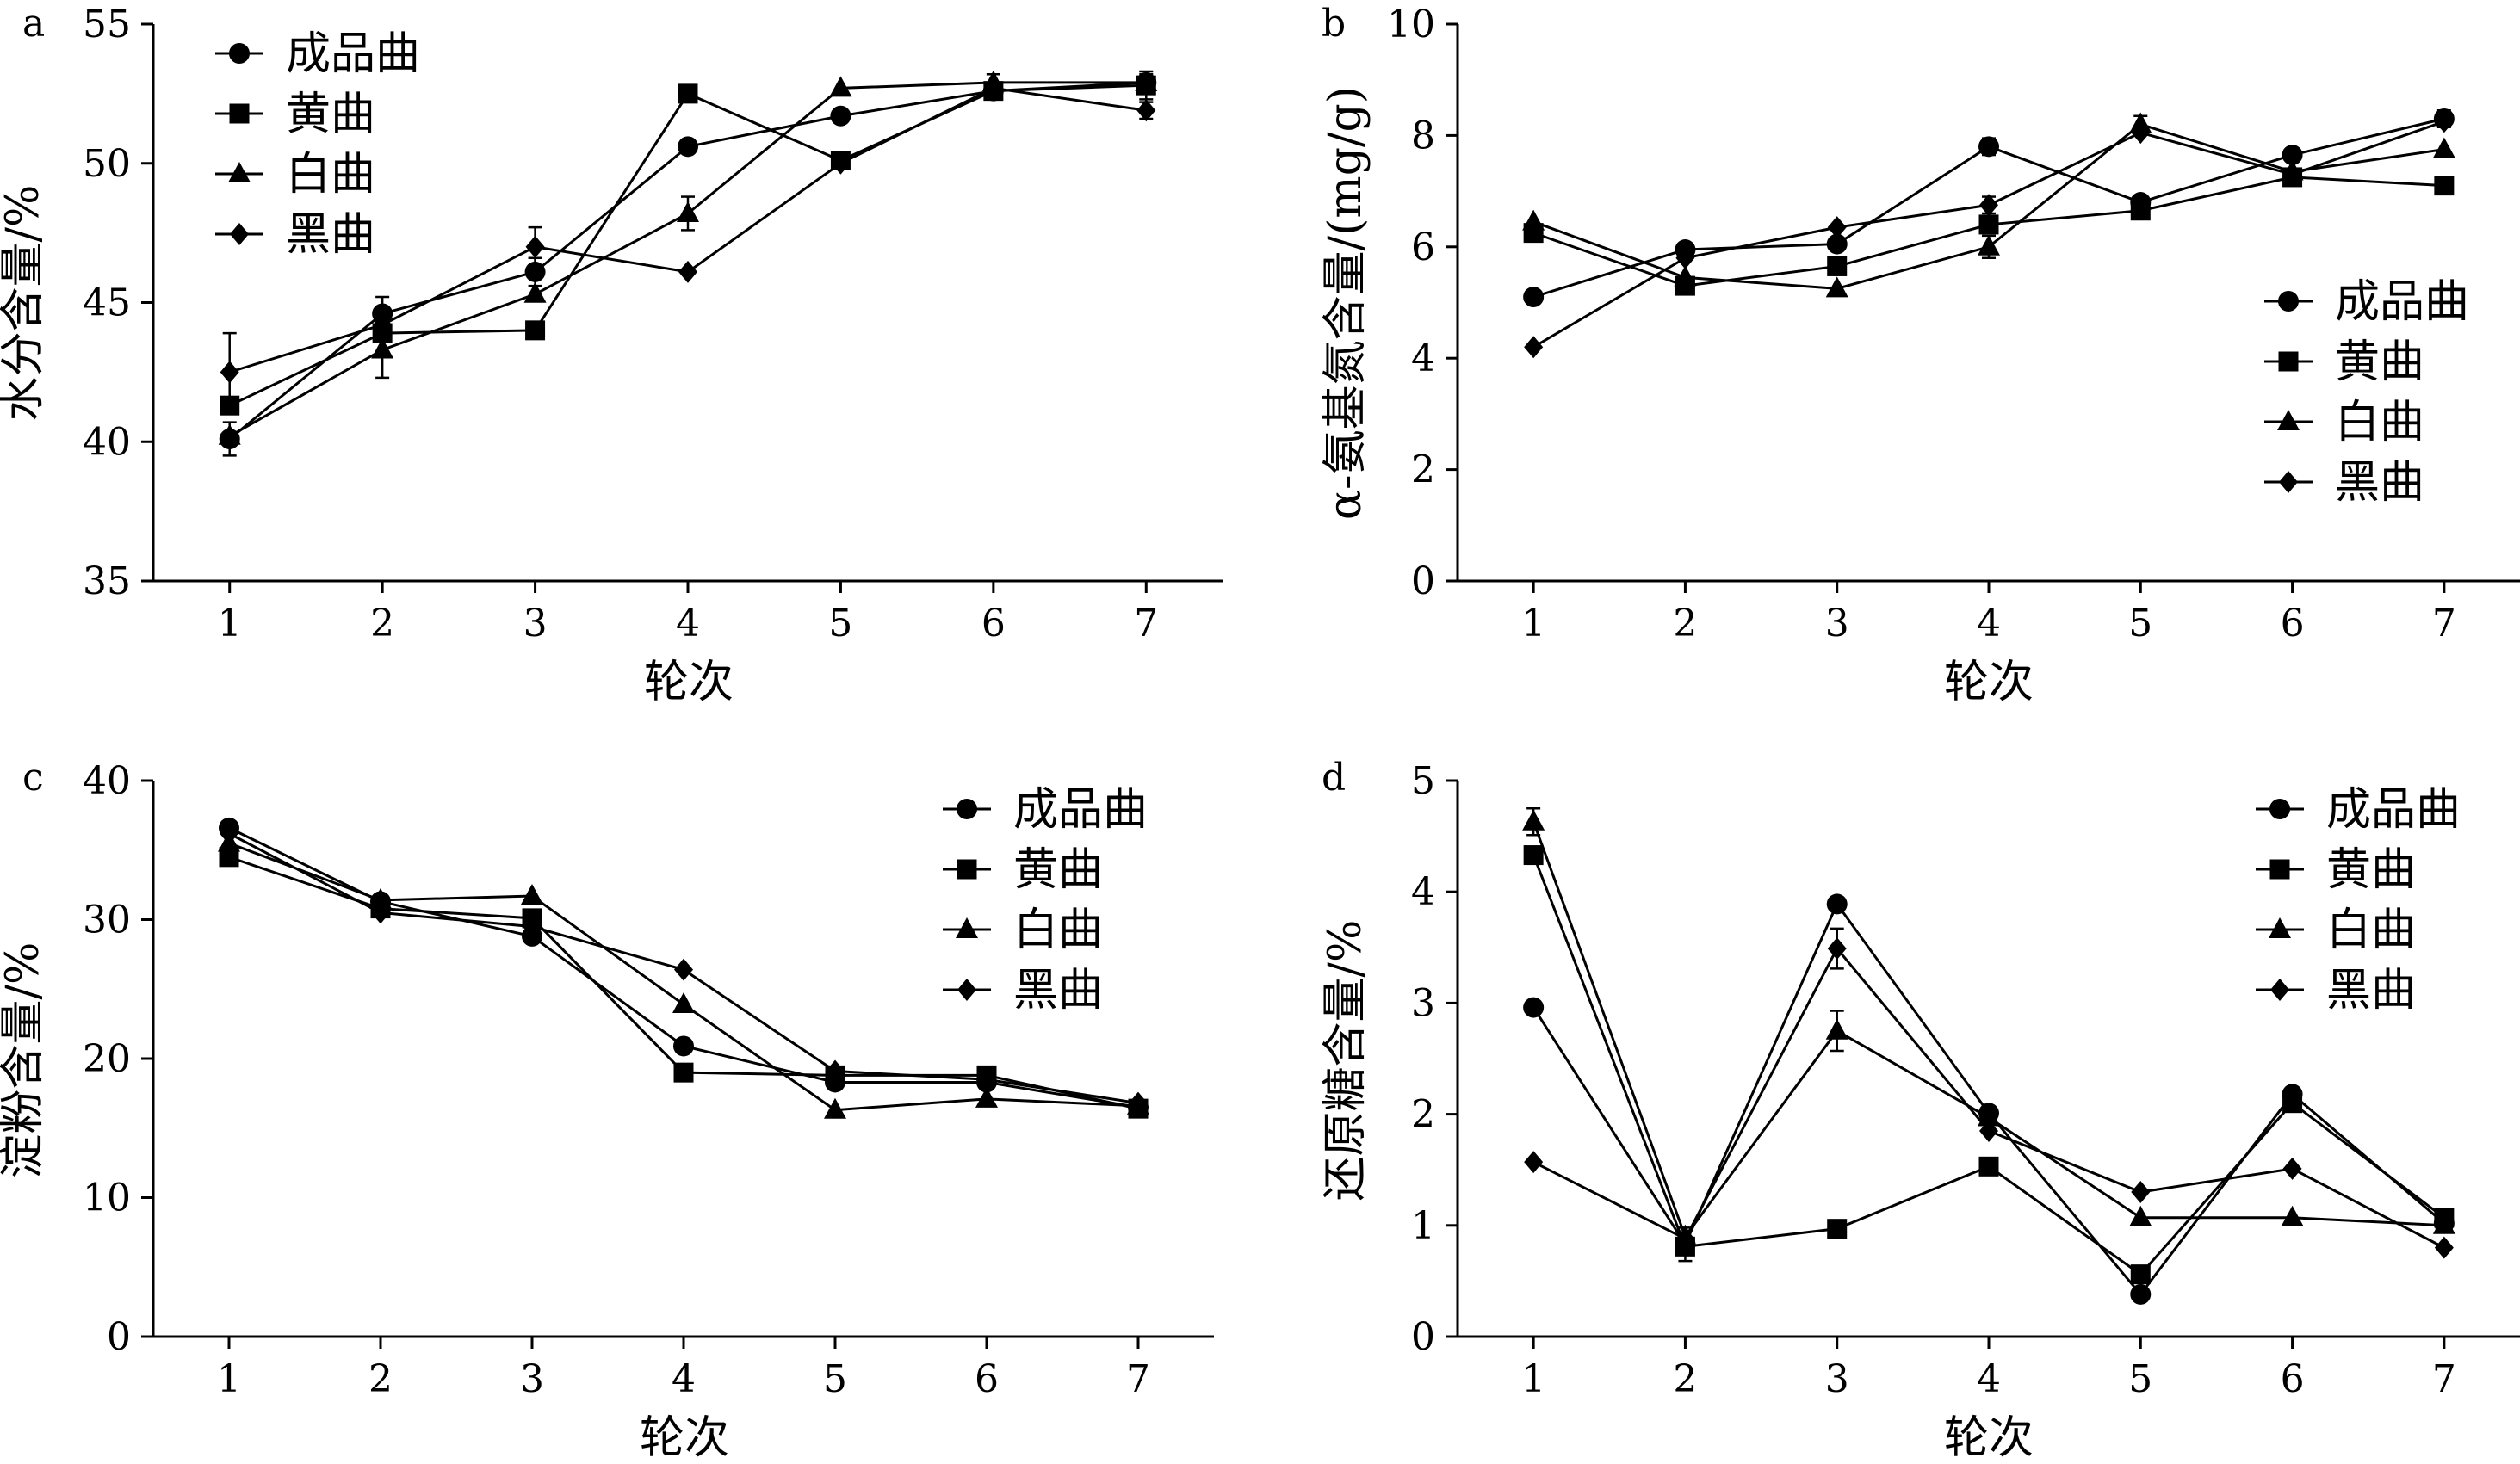 This screenshot has width=2520, height=1464. I want to click on legend-label: 白曲, so click(330, 175).